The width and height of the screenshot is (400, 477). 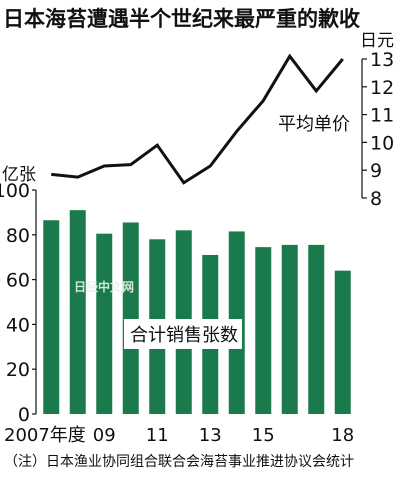 I want to click on left-axis-unit: 亿张, so click(x=19, y=175).